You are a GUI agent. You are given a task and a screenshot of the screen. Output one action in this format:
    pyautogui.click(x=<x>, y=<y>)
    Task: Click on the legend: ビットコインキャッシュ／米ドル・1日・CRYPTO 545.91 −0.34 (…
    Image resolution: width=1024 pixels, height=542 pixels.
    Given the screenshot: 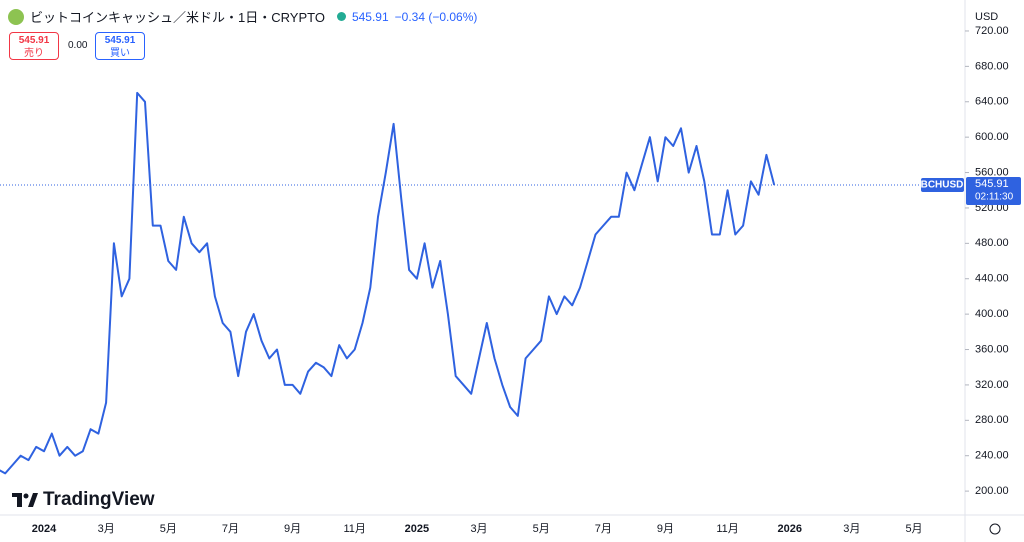 What is the action you would take?
    pyautogui.click(x=242, y=16)
    